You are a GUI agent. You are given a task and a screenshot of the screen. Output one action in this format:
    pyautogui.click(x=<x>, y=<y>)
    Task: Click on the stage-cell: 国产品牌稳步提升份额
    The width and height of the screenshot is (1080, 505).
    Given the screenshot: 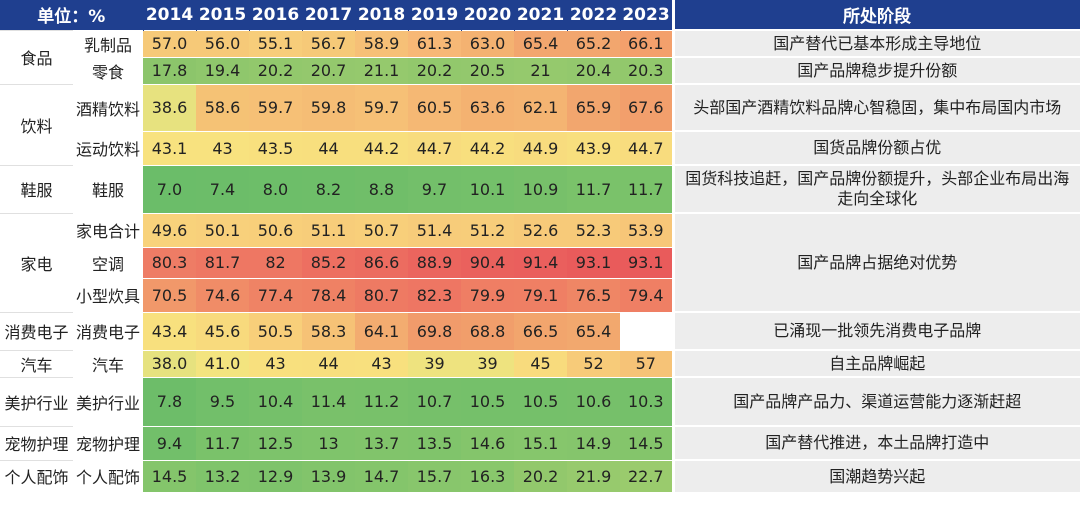 What is the action you would take?
    pyautogui.click(x=875, y=70)
    